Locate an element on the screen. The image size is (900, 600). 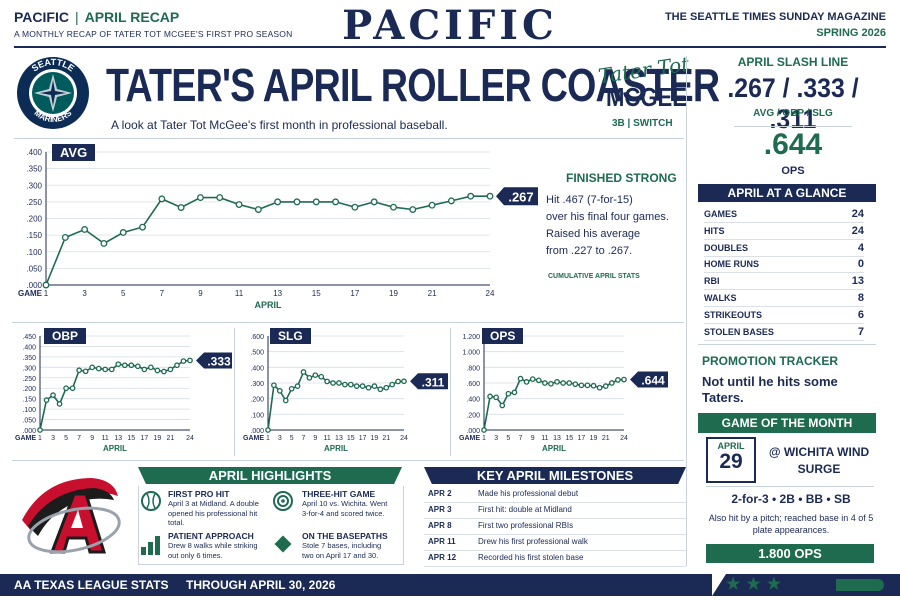
promotion-text: Not until he hits some Taters. is located at coordinates (770, 389).